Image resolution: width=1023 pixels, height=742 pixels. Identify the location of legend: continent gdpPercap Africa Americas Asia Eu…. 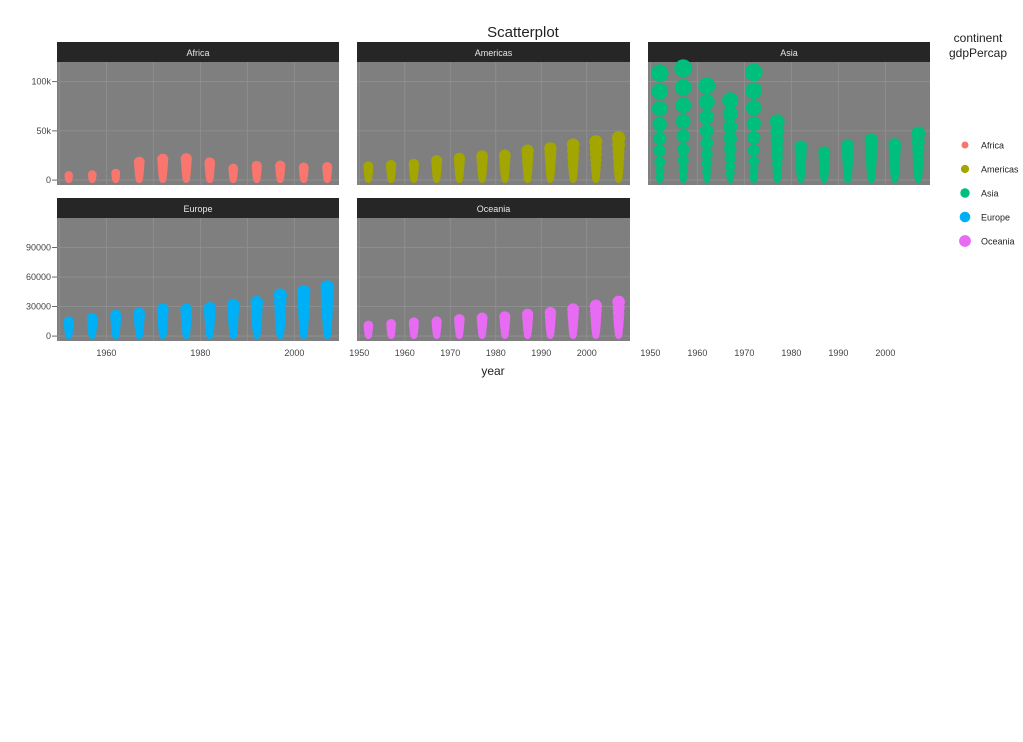
(984, 139).